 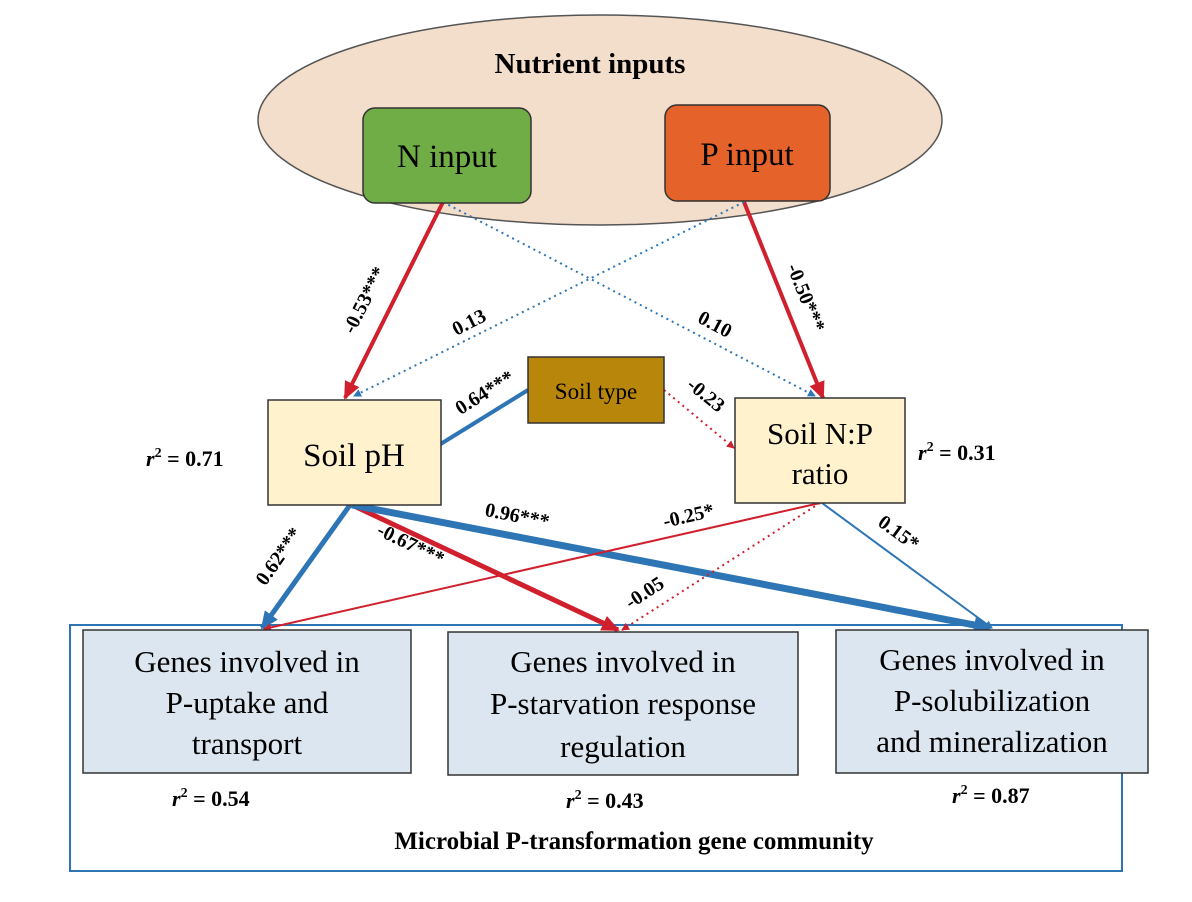 I want to click on node-soil-ph: Soil pH r2 = 0.71, so click(x=294, y=452).